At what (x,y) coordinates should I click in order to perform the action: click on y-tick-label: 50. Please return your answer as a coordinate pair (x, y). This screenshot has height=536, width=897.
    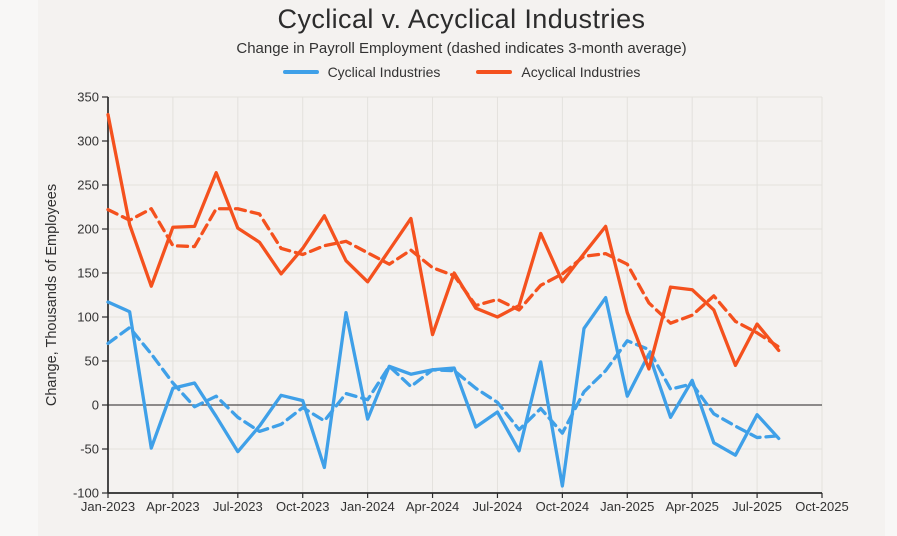
    Looking at the image, I should click on (92, 361).